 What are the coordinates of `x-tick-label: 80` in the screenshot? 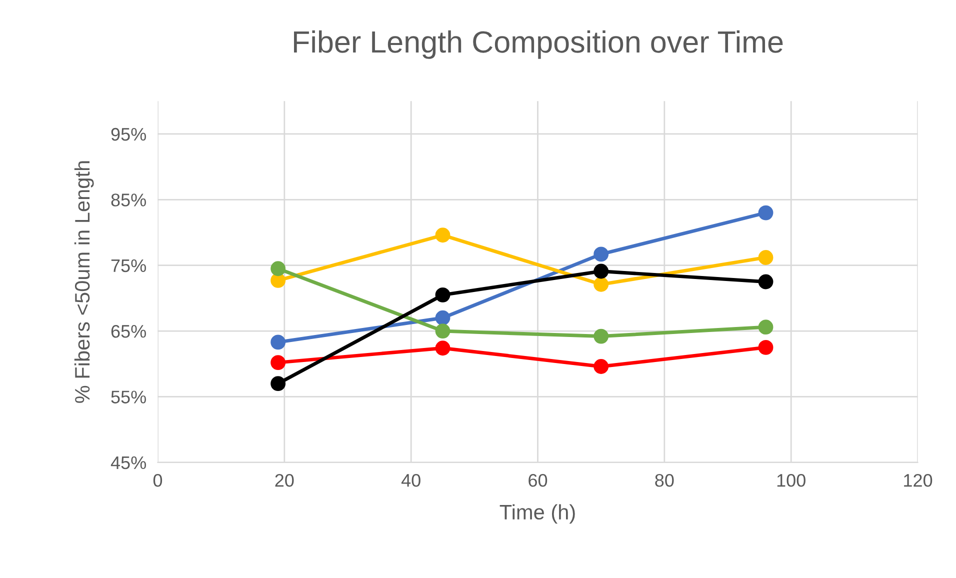 It's located at (664, 480).